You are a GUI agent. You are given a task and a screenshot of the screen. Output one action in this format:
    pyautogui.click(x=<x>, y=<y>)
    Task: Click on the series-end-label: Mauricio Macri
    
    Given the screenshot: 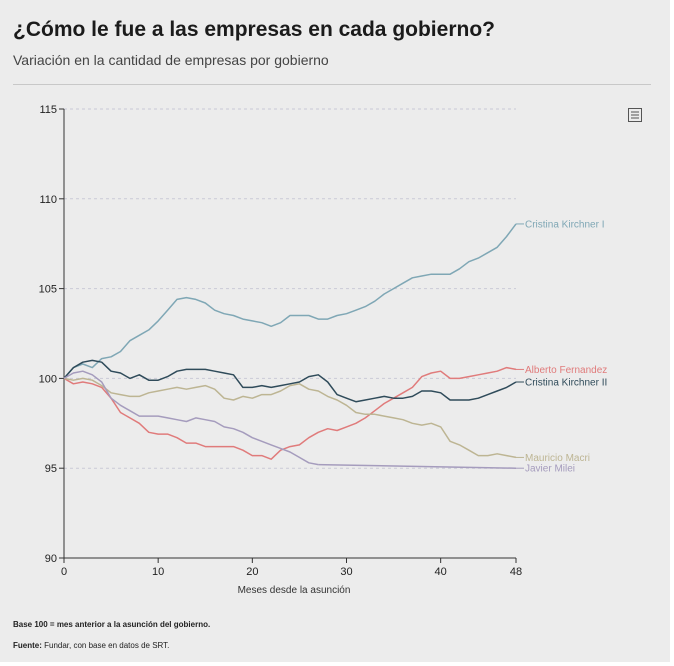 What is the action you would take?
    pyautogui.click(x=557, y=458)
    